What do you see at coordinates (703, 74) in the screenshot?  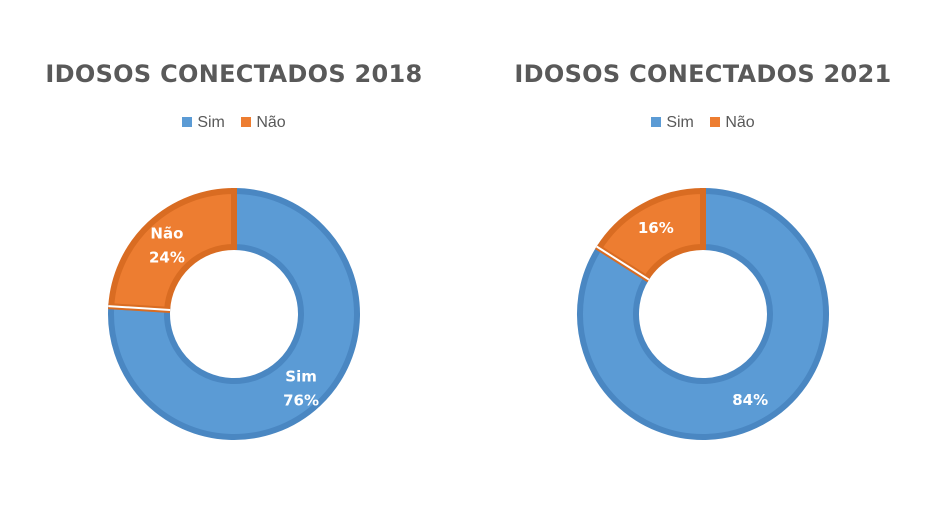 I see `chart-title: IDOSOS CONECTADOS 2021` at bounding box center [703, 74].